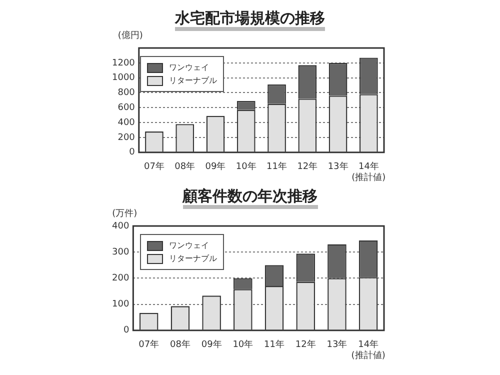 This screenshot has height=375, width=500. What do you see at coordinates (127, 93) in the screenshot?
I see `y-tick-label: 800` at bounding box center [127, 93].